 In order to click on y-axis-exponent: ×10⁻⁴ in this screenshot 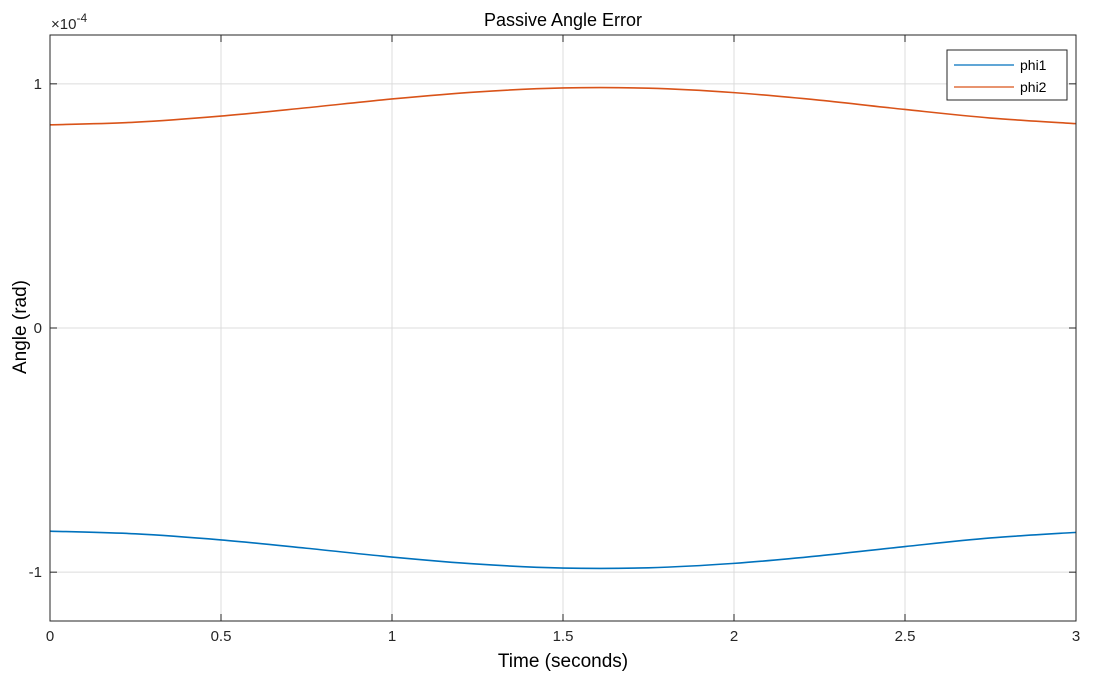, I will do `click(69, 22)`.